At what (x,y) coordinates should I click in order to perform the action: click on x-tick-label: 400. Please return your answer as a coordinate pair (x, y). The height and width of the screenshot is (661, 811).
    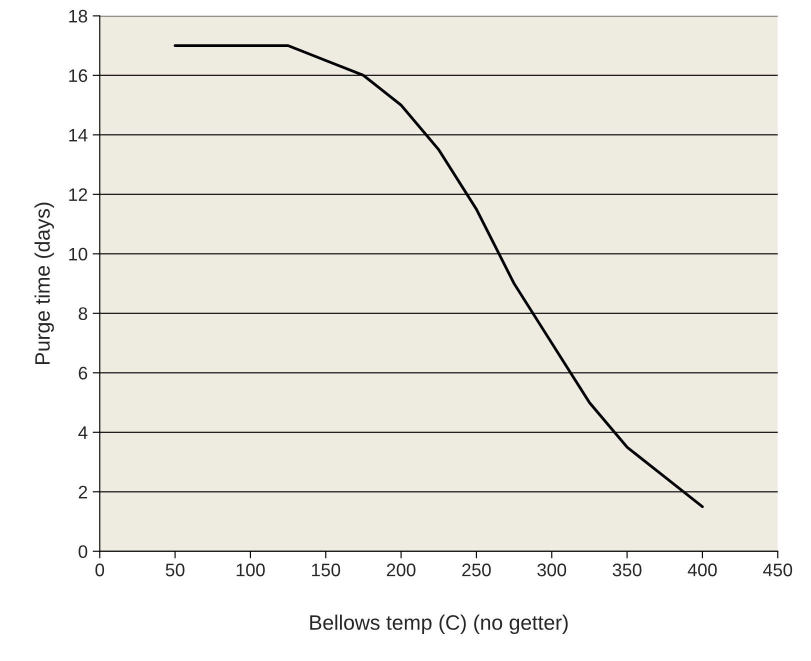
    Looking at the image, I should click on (702, 570).